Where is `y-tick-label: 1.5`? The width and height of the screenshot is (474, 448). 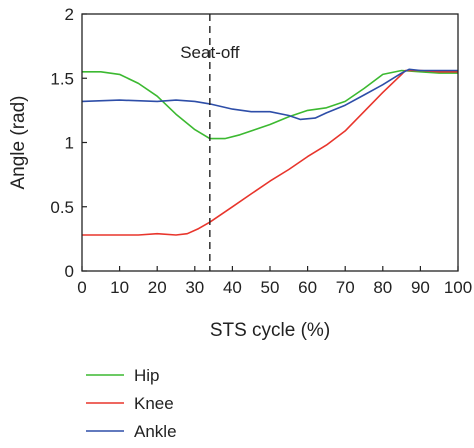 y-tick-label: 1.5 is located at coordinates (62, 78).